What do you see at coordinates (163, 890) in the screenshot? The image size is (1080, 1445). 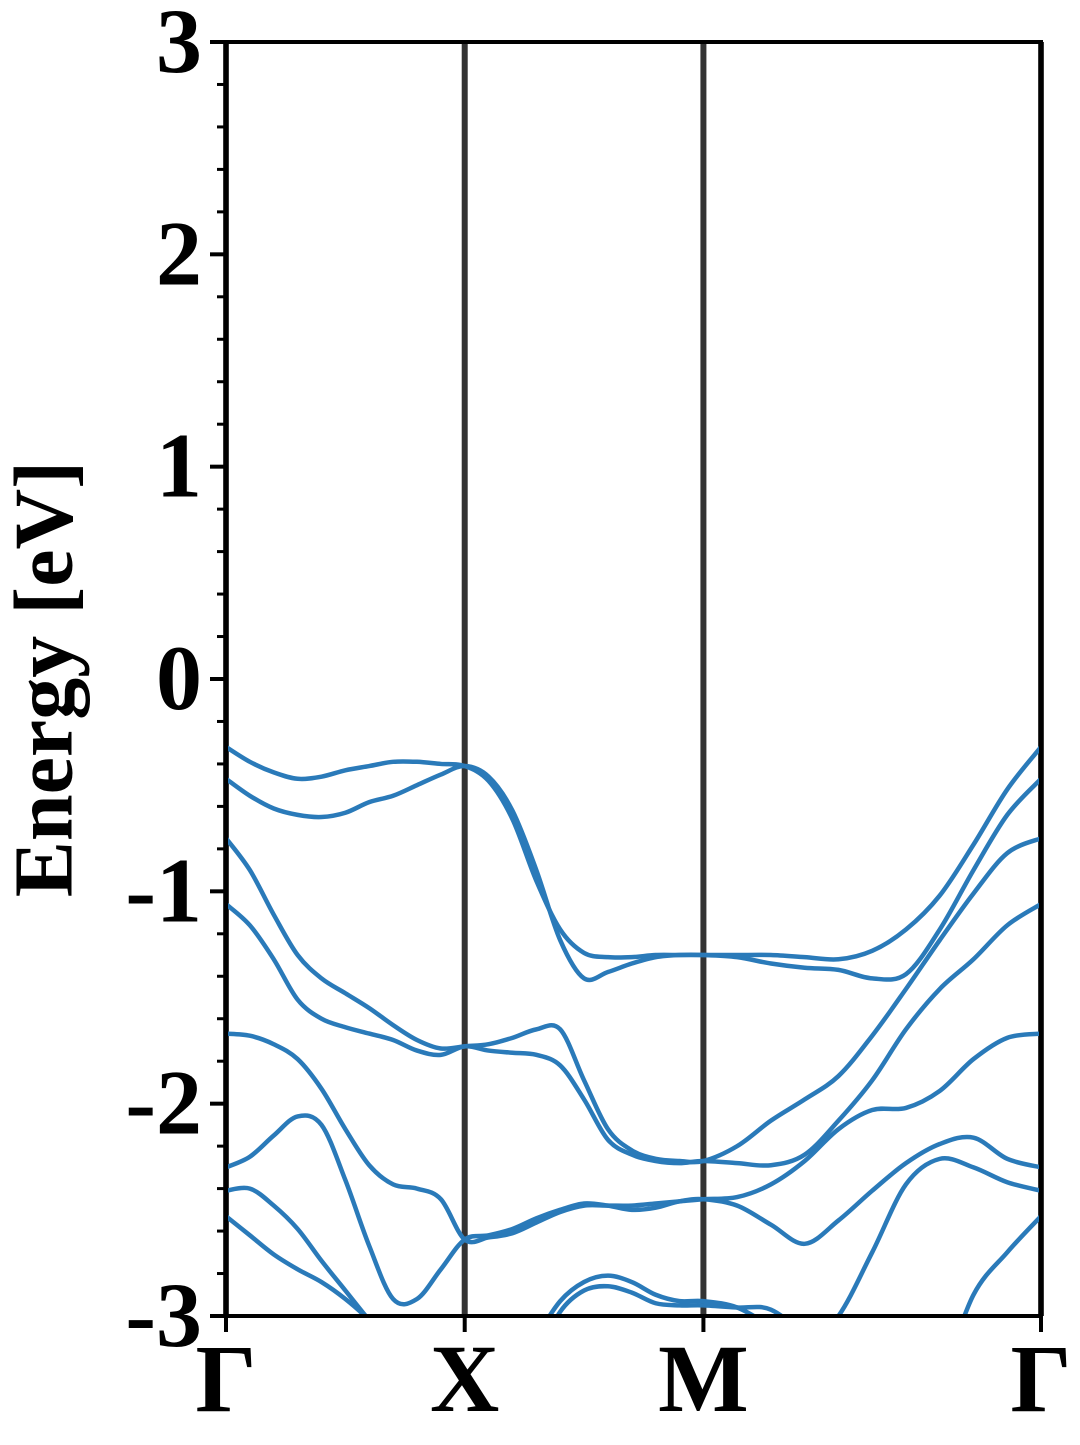 I see `y-tick-label: -1` at bounding box center [163, 890].